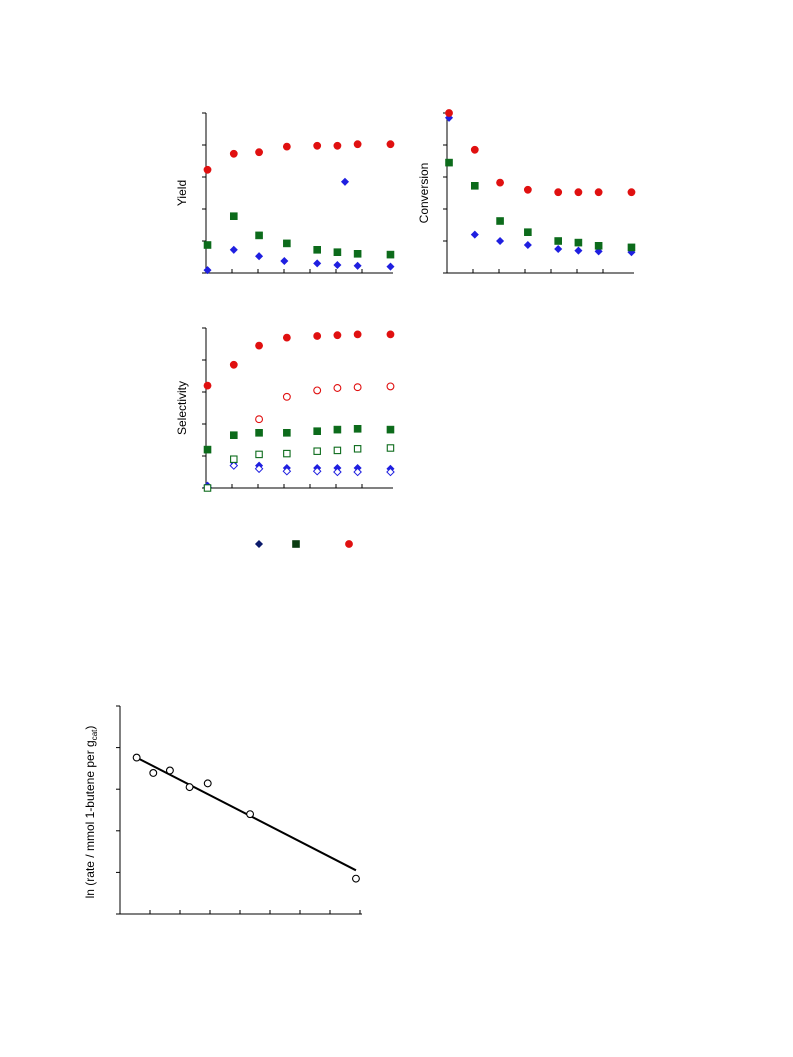  I want to click on conversion-panel: Conversion, so click(526, 191).